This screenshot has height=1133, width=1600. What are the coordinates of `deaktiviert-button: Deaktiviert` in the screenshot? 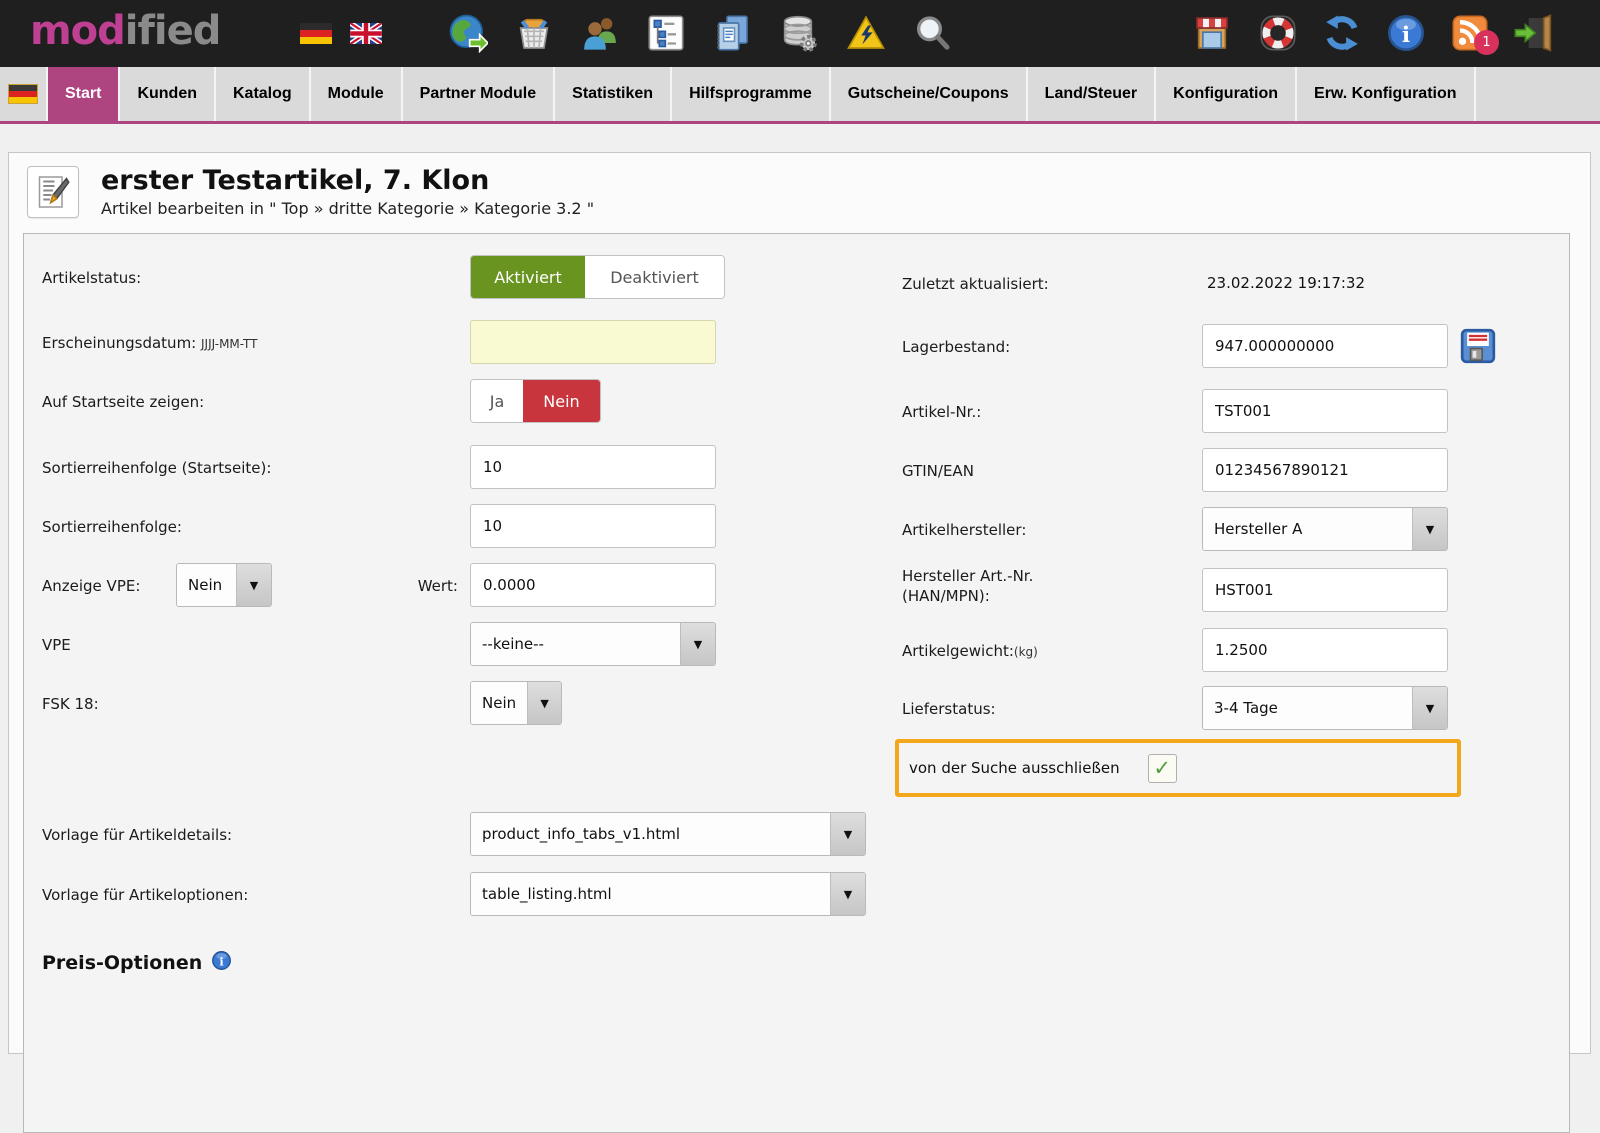 It's located at (654, 277).